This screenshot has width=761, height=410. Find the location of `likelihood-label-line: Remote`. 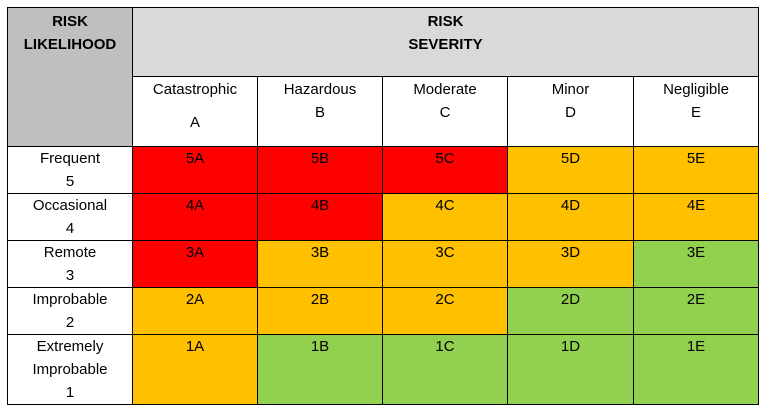

likelihood-label-line: Remote is located at coordinates (70, 252).